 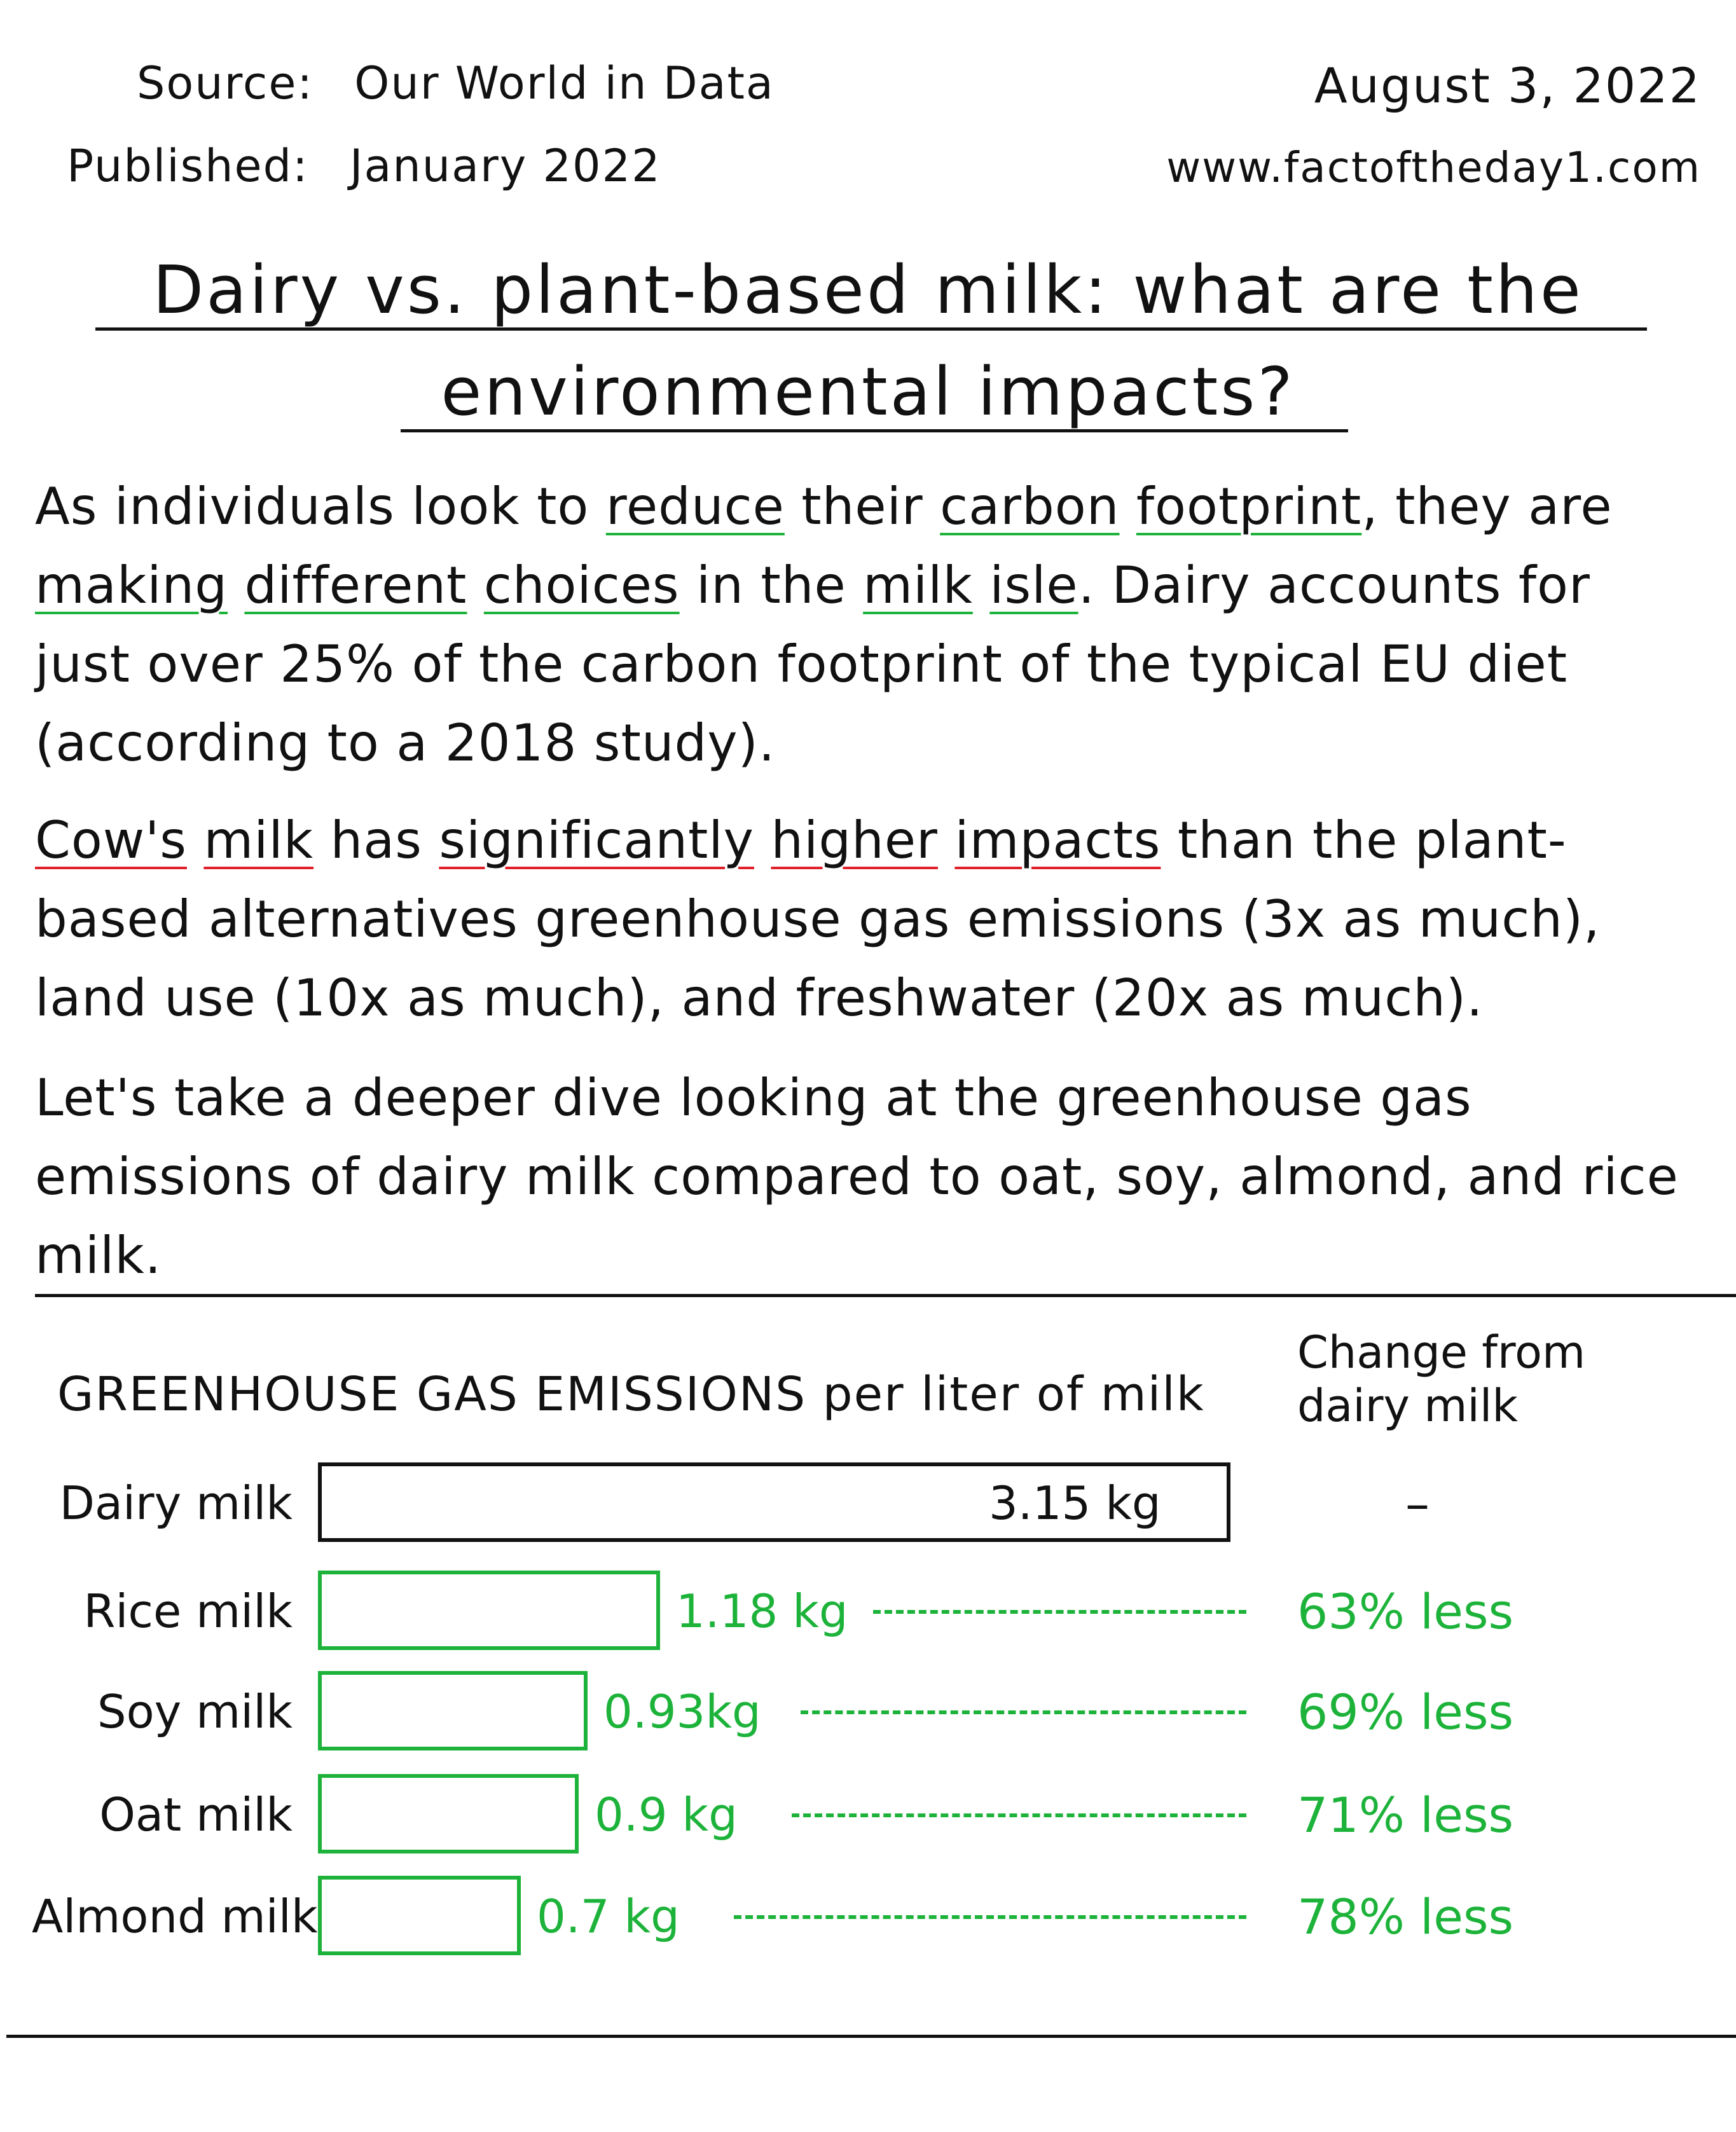 I want to click on change-label: 78% less, so click(x=1405, y=1916).